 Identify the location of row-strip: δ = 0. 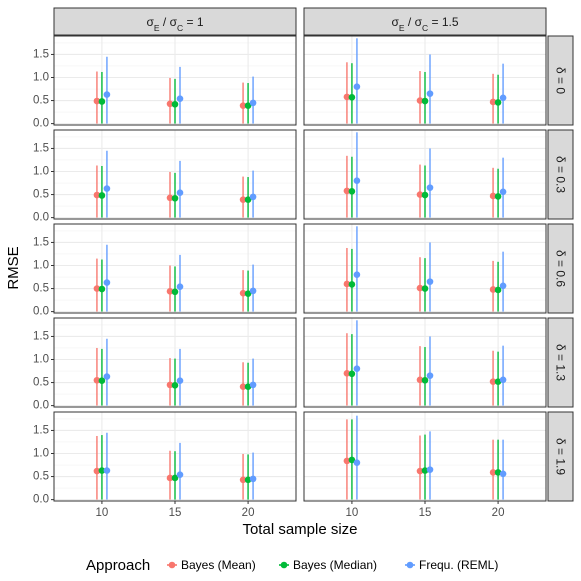
(560, 80).